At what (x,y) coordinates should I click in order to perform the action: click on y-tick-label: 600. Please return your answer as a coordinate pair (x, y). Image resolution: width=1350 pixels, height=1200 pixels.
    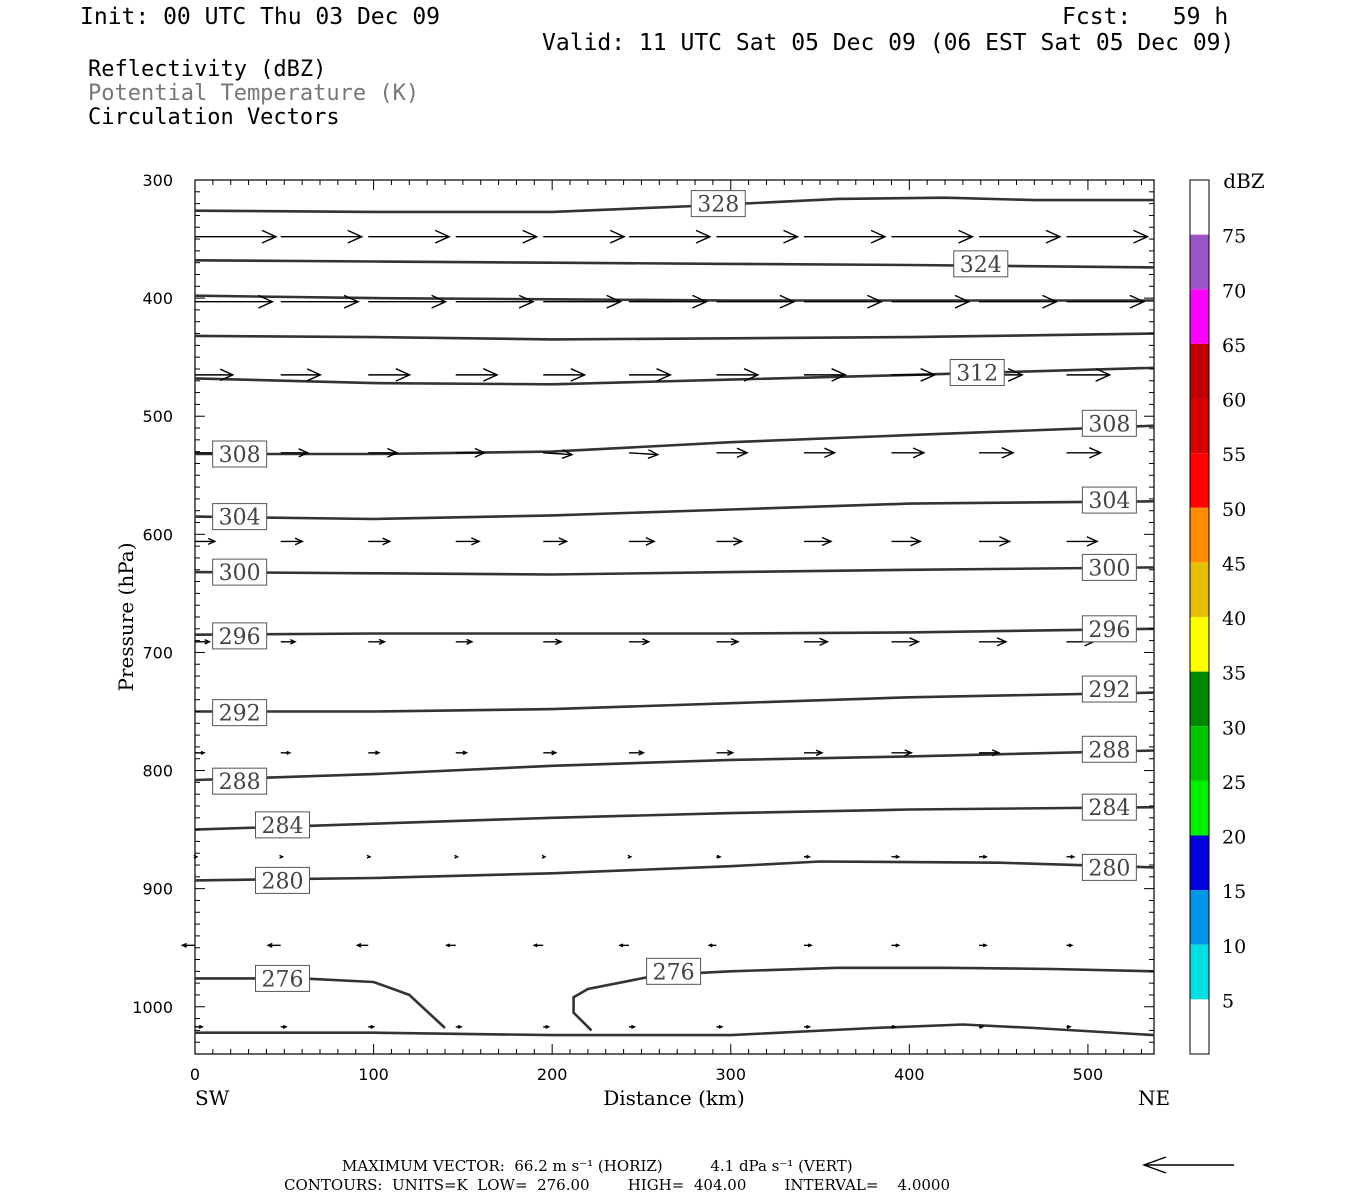
    Looking at the image, I should click on (157, 534).